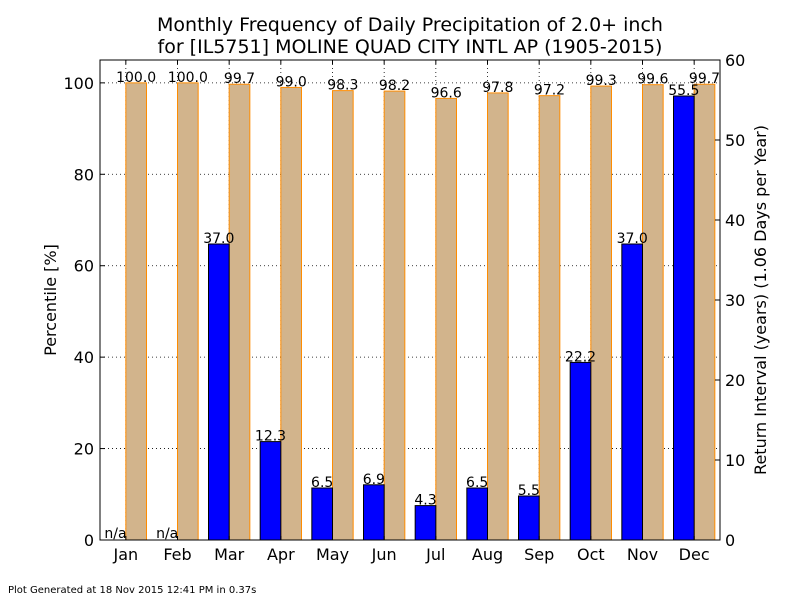 Image resolution: width=800 pixels, height=600 pixels. Describe the element at coordinates (384, 554) in the screenshot. I see `x-tick-label: Jun` at that location.